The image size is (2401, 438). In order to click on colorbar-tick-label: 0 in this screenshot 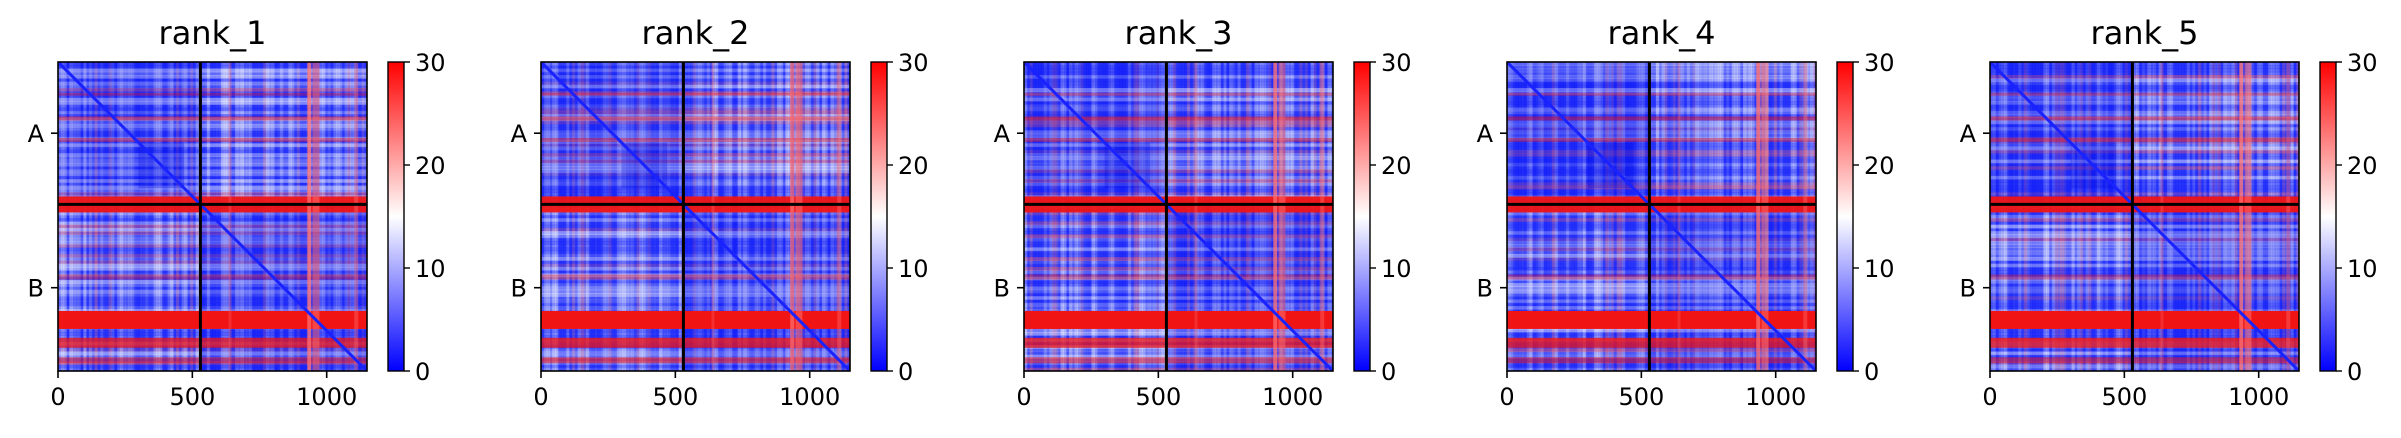, I will do `click(1388, 372)`.